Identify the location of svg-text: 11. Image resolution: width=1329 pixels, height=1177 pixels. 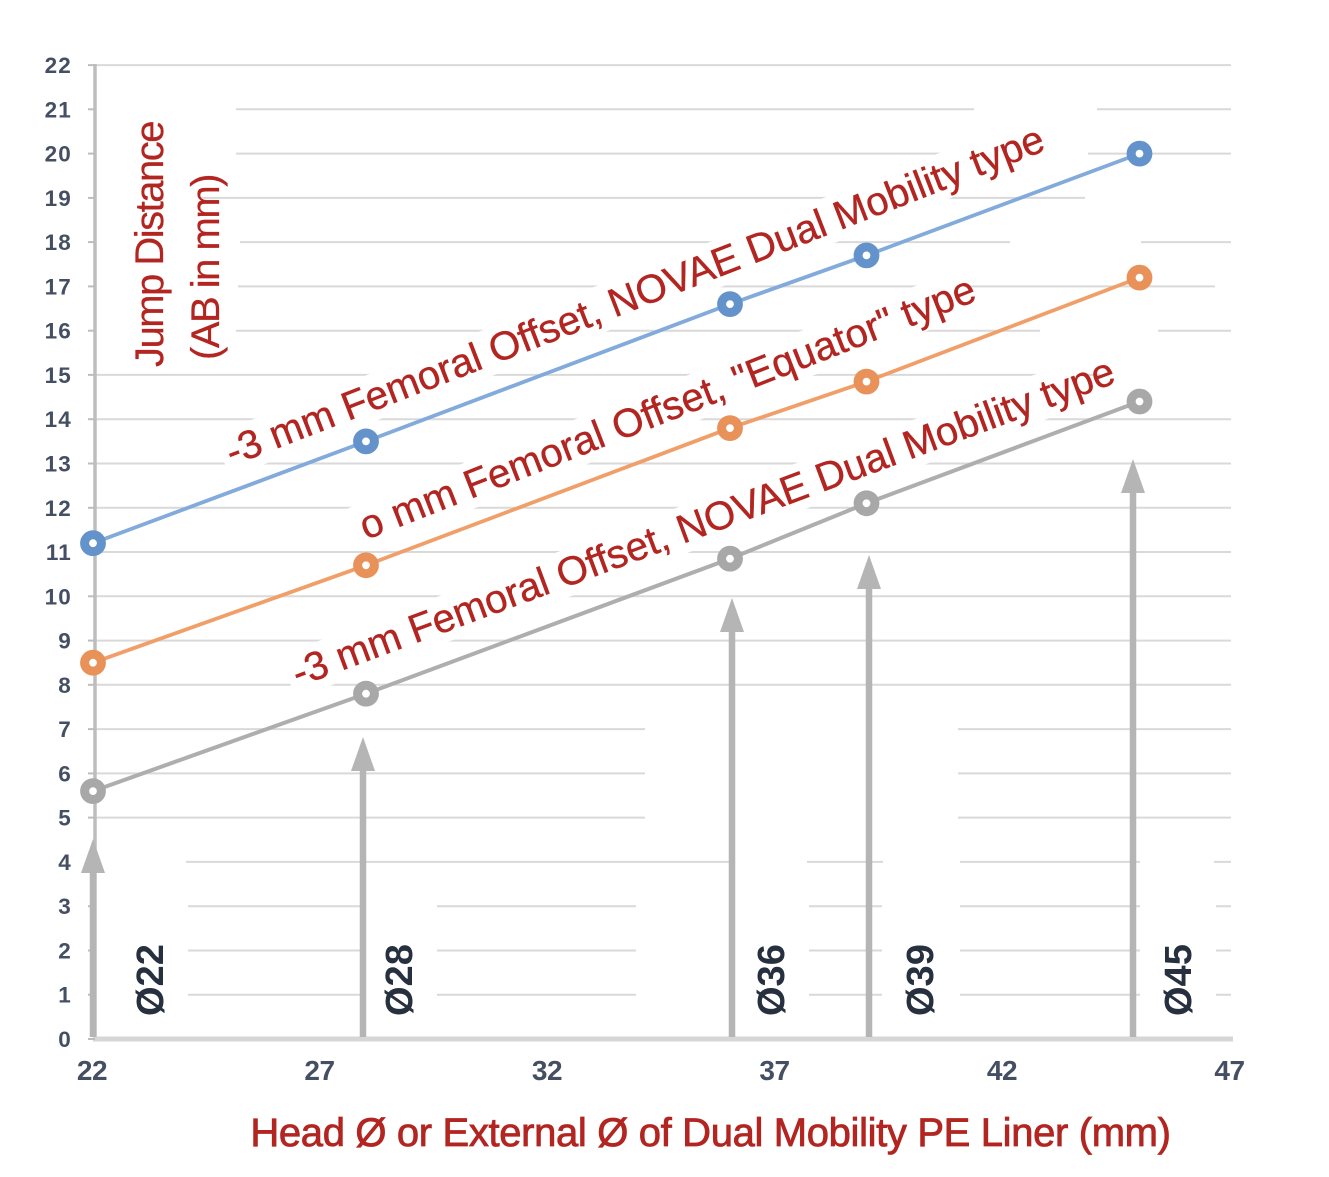
(59, 552).